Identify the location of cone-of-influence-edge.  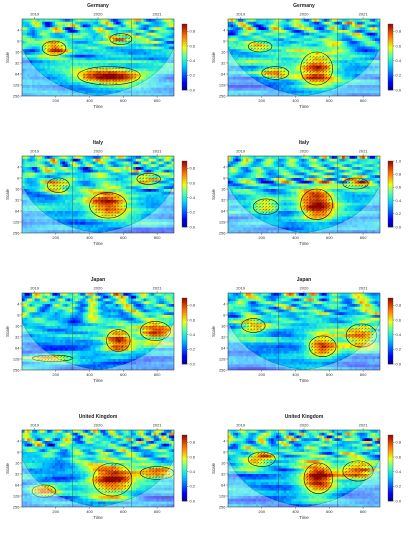
(304, 72).